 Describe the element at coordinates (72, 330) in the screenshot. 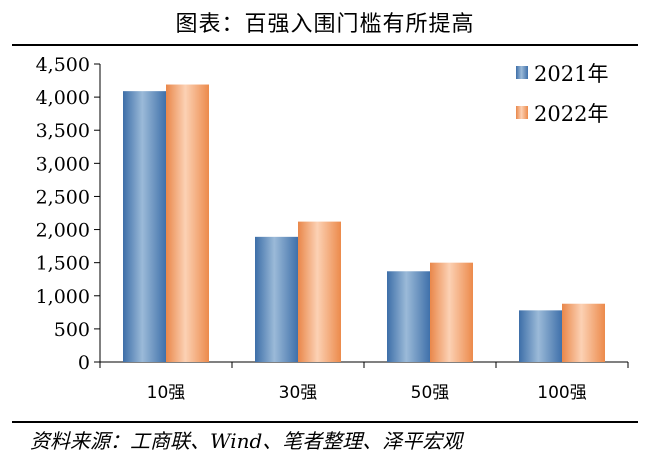

I see `y-tick-label: 500` at that location.